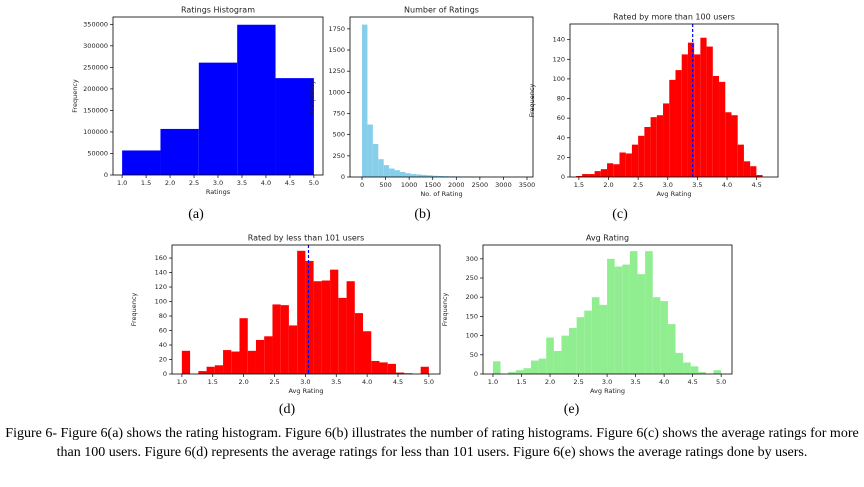 This screenshot has width=864, height=487. What do you see at coordinates (429, 382) in the screenshot?
I see `x-tick-label: 5.0` at bounding box center [429, 382].